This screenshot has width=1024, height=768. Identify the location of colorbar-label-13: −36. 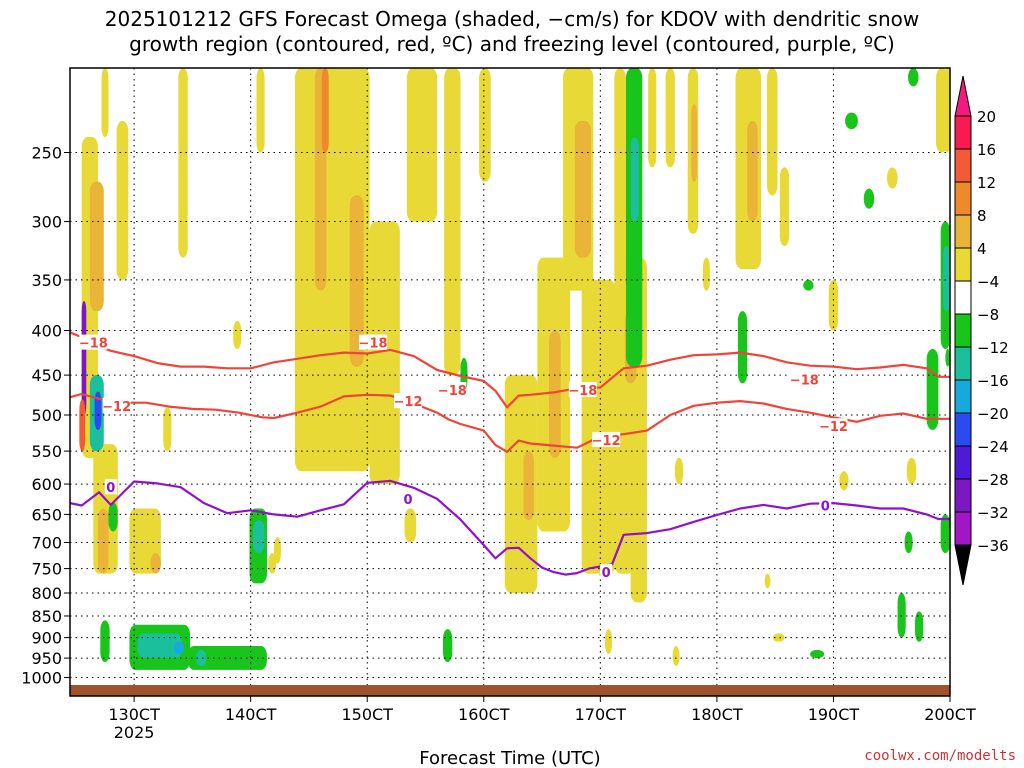
(993, 546).